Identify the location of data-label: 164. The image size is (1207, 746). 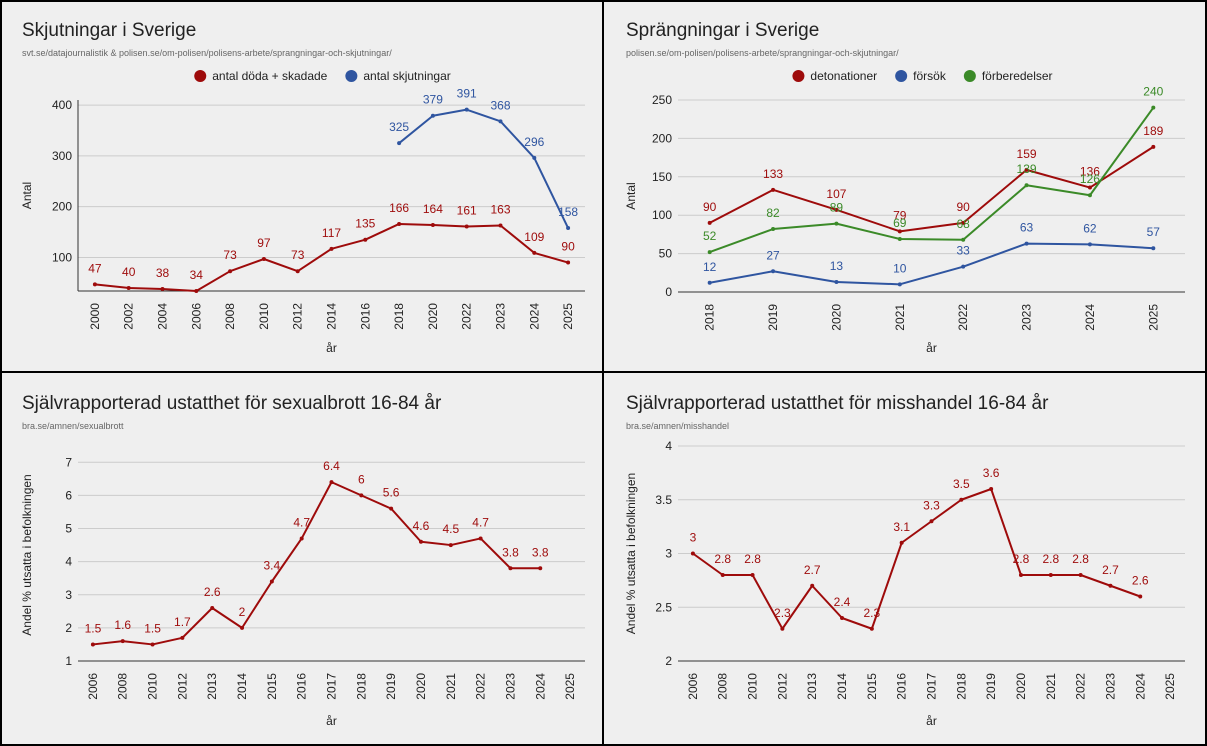
(433, 209).